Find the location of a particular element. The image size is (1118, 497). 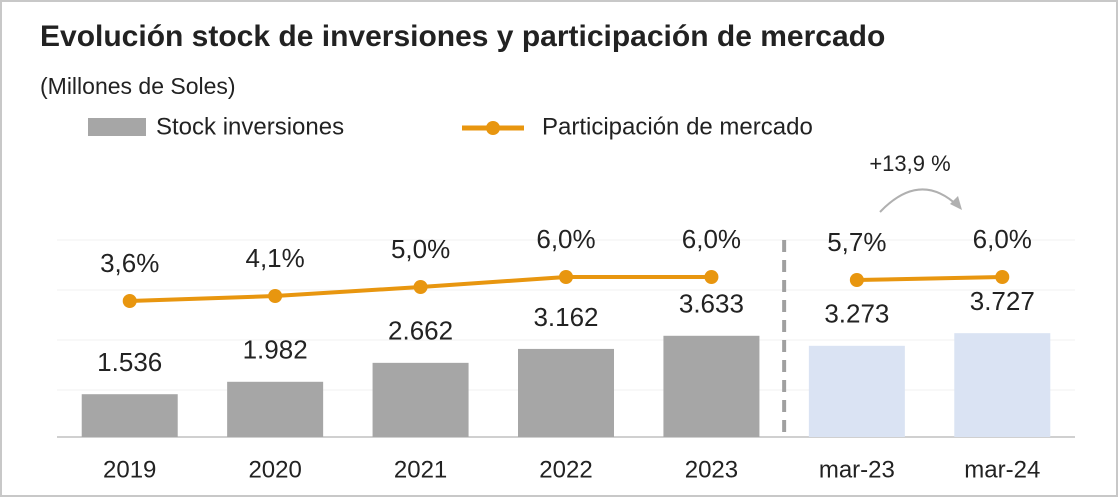

legend-label: Stock inversiones is located at coordinates (250, 126).